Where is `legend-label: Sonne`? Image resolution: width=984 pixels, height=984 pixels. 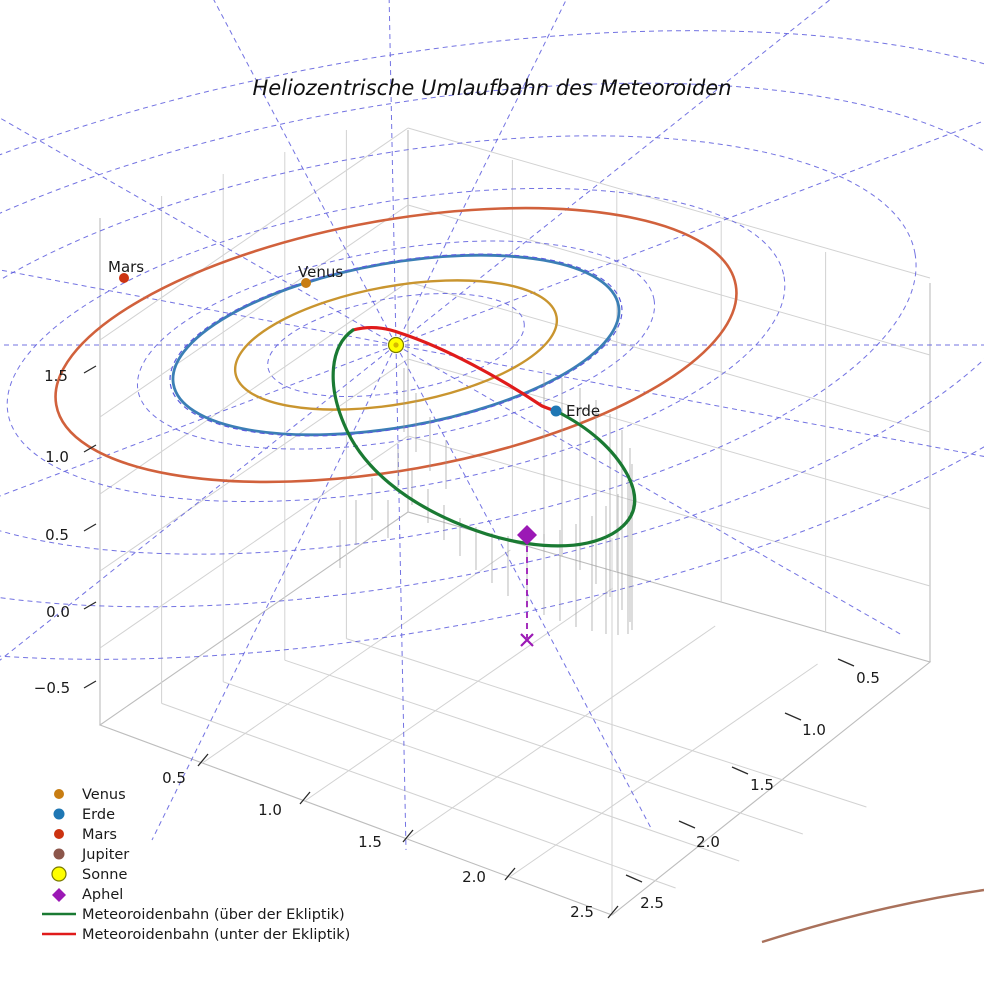 legend-label: Sonne is located at coordinates (104, 875).